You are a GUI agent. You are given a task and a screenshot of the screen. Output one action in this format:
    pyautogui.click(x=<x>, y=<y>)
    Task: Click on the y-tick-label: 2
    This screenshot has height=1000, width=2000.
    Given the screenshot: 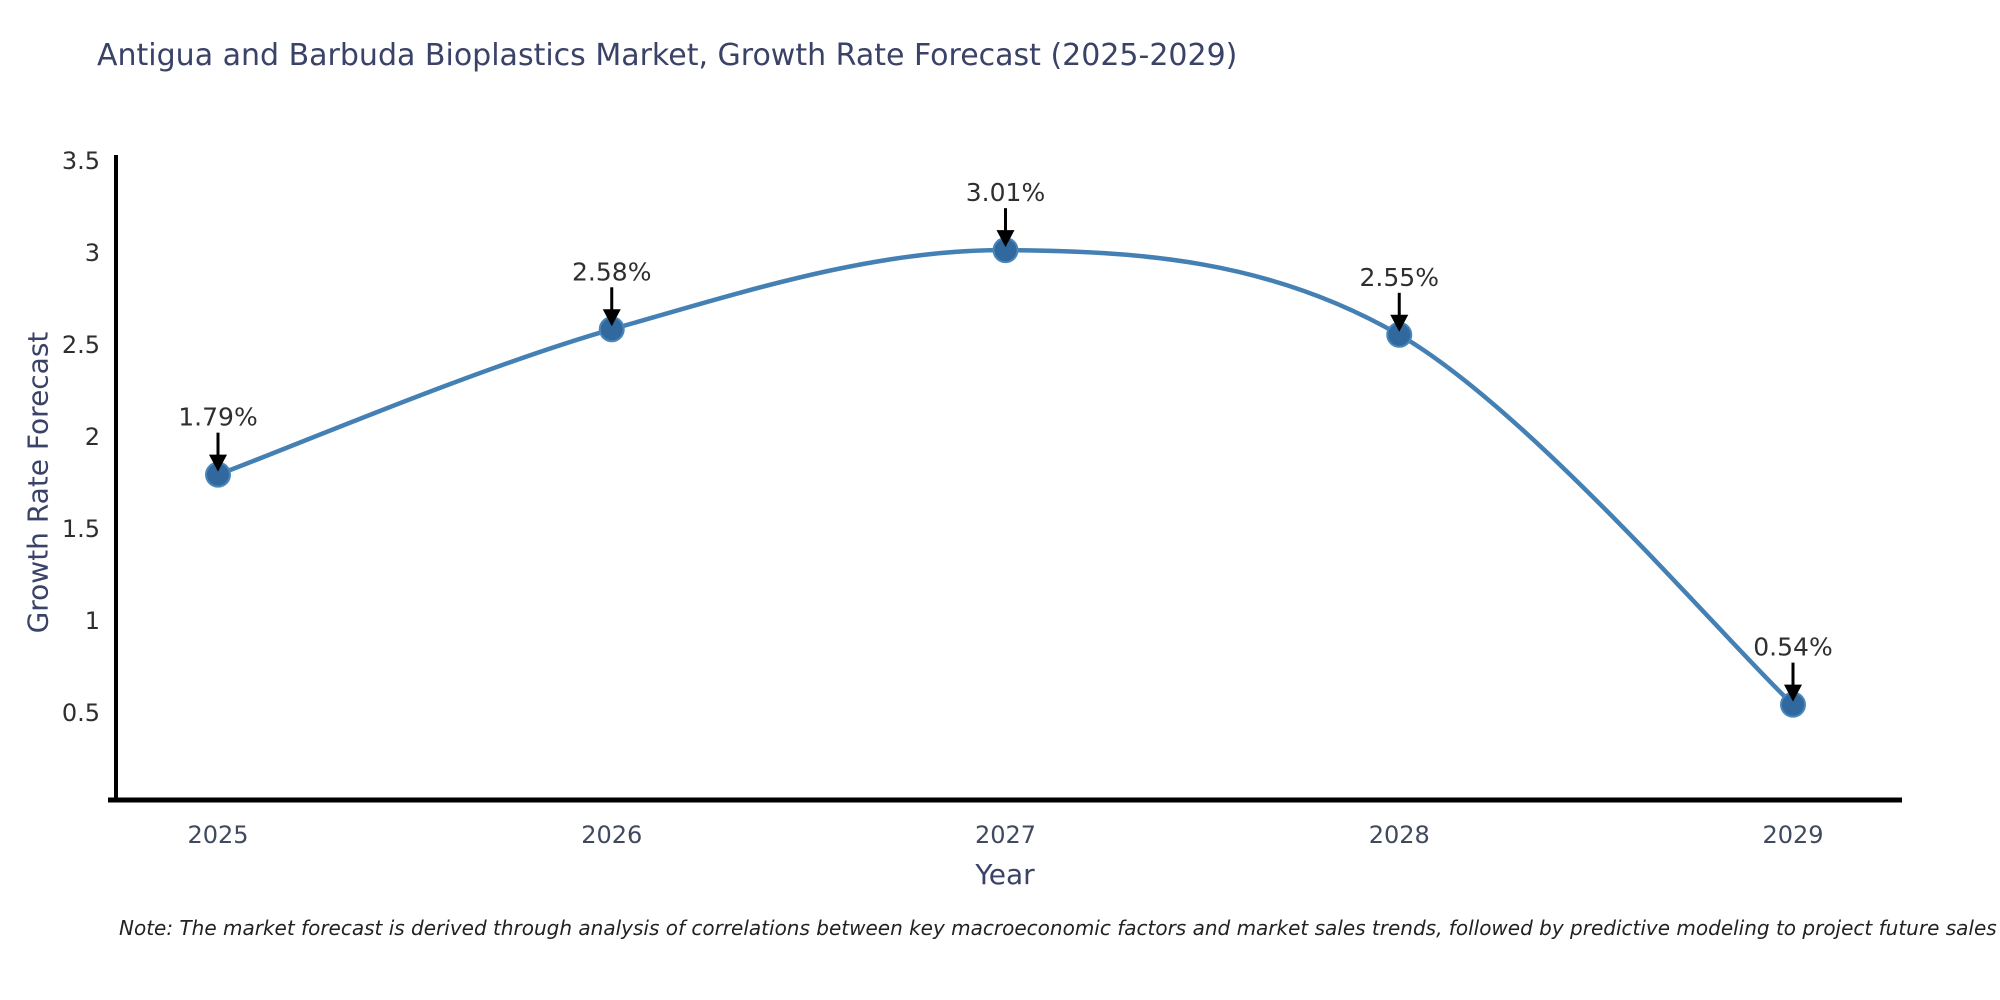 What is the action you would take?
    pyautogui.click(x=92, y=437)
    